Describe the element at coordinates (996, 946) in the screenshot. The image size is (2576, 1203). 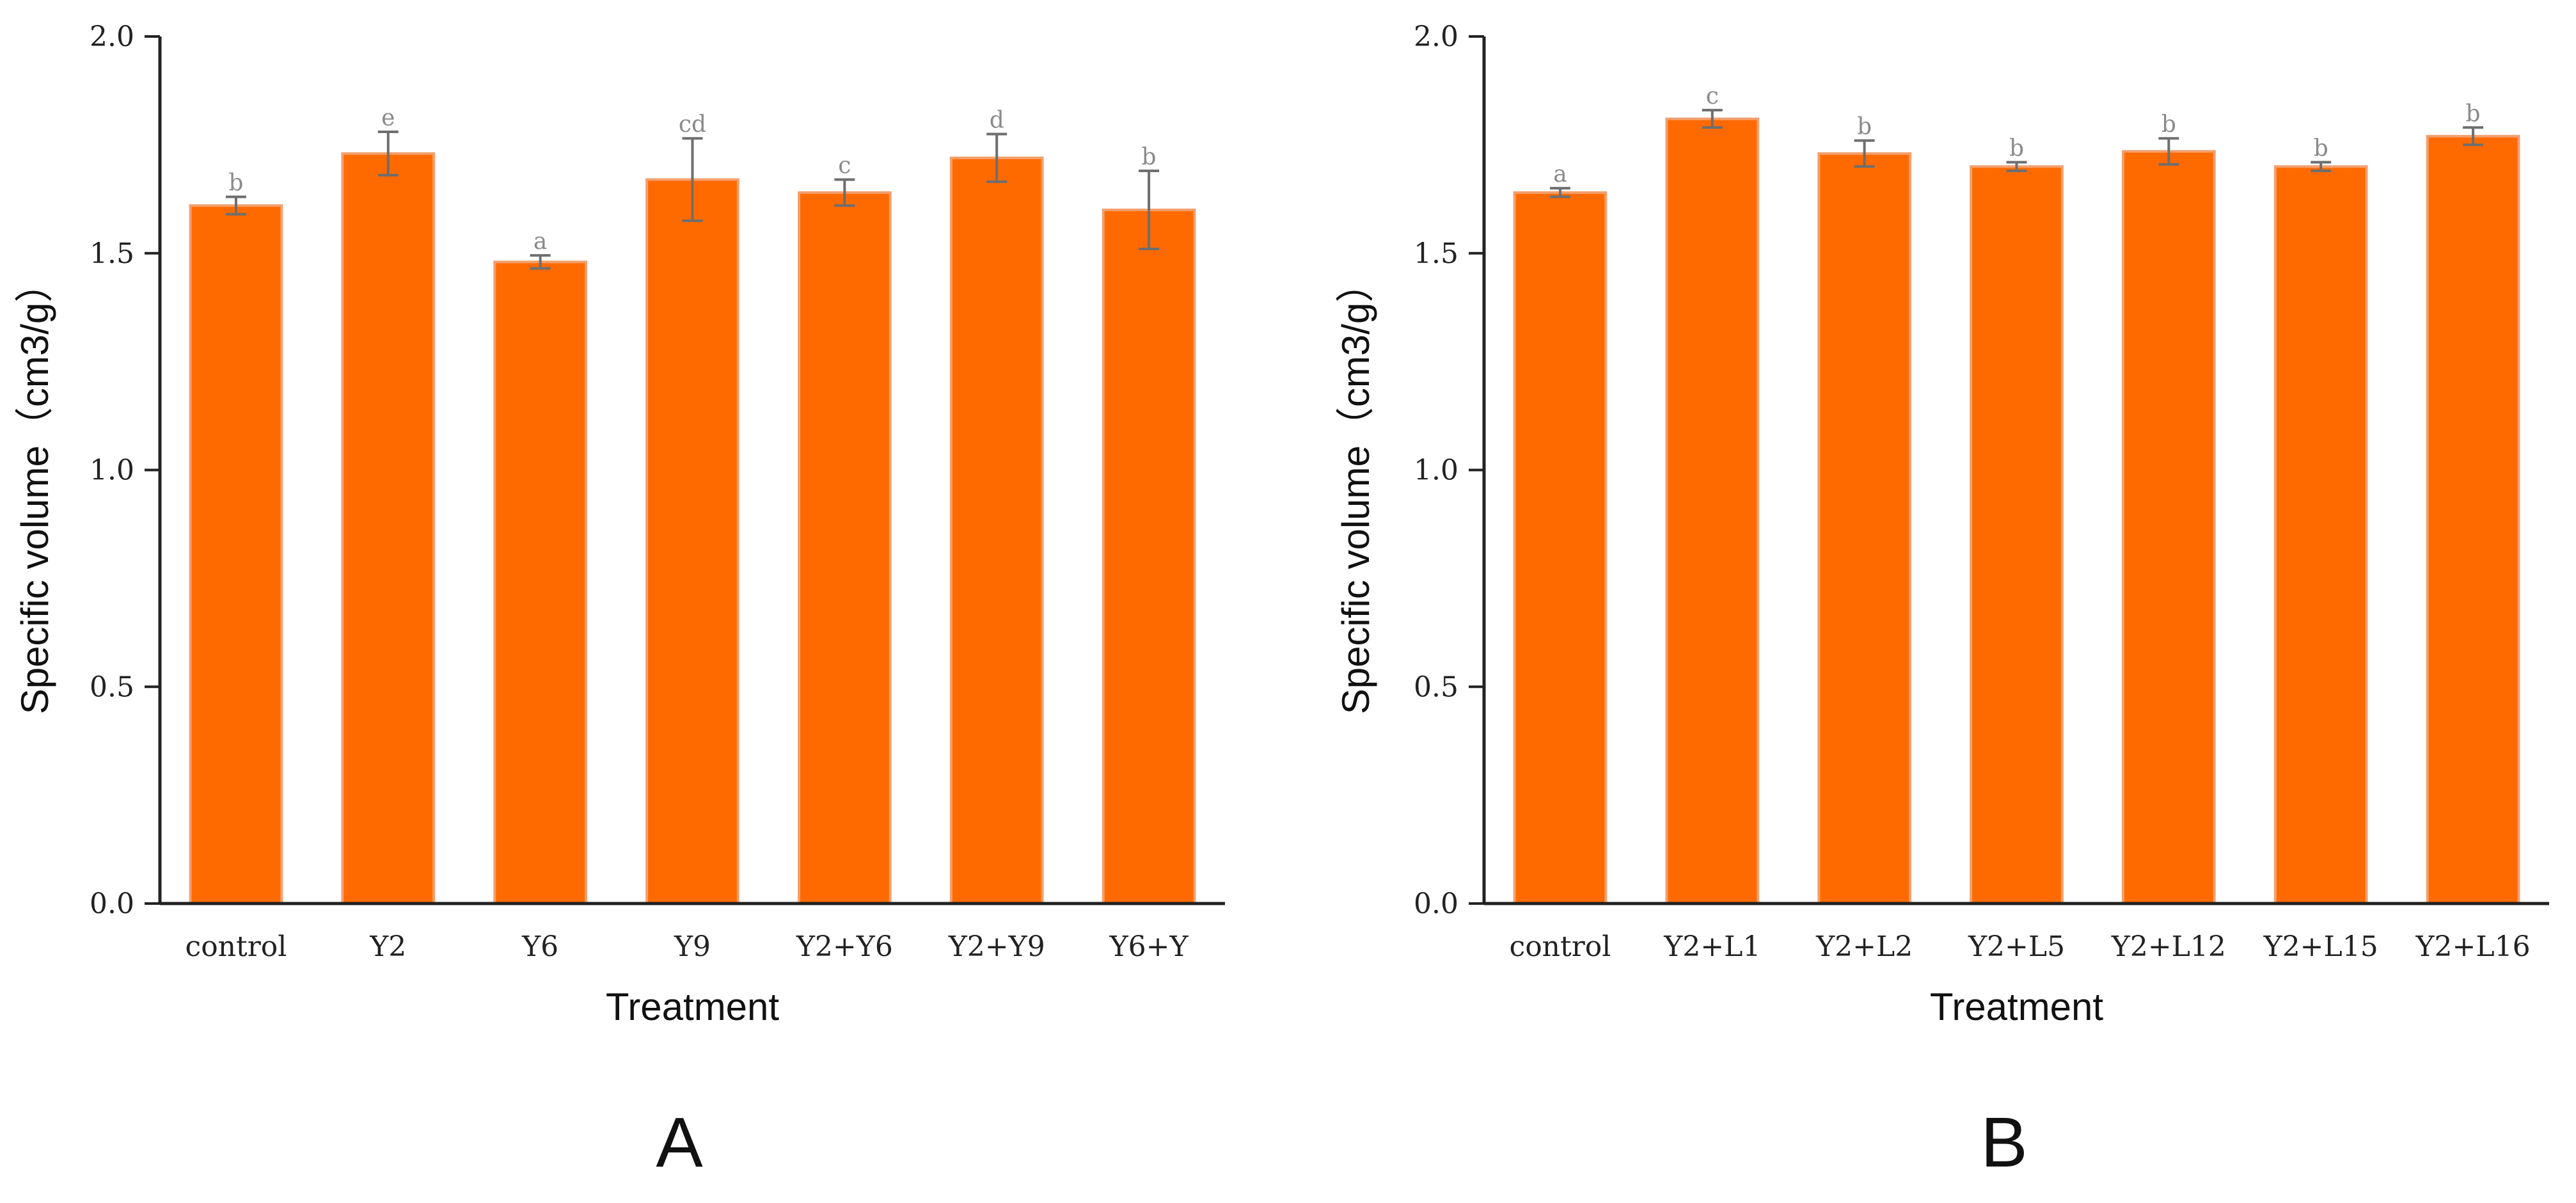
I see `x-tick-label-Y2+Y9: Y2+Y9` at that location.